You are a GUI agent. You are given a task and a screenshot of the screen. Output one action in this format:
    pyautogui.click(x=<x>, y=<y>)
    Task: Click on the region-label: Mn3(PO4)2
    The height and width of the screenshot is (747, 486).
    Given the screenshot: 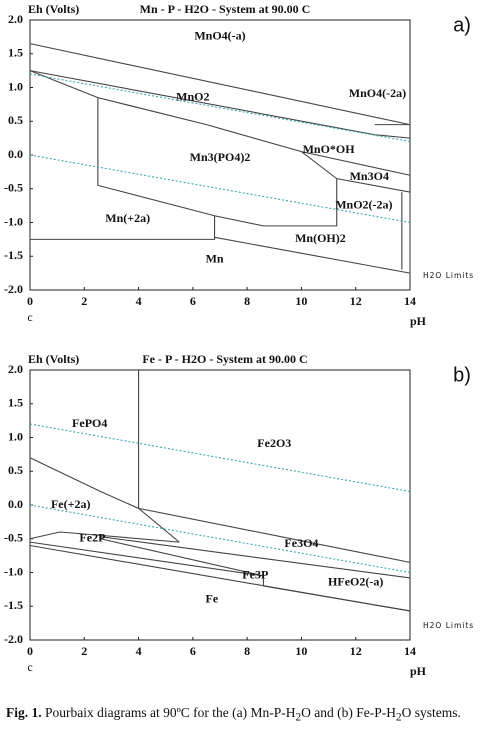 What is the action you would take?
    pyautogui.click(x=220, y=157)
    